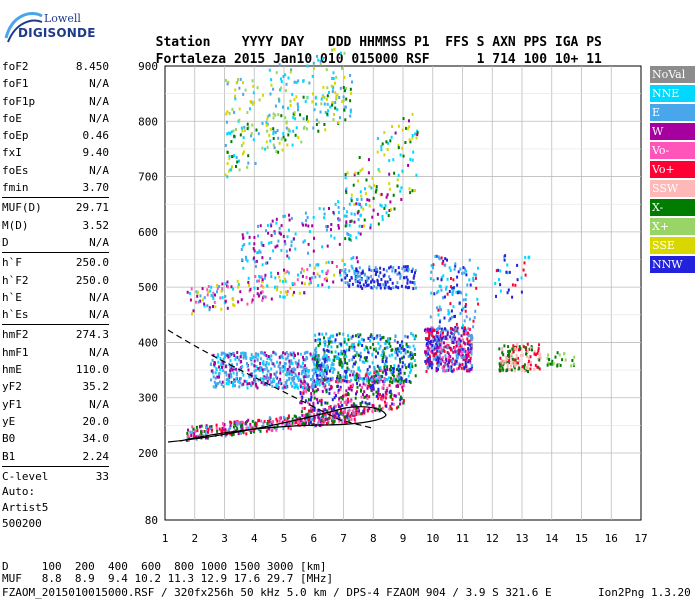 Image resolution: width=700 pixels, height=600 pixels. I want to click on legend-item: NNW, so click(672, 264).